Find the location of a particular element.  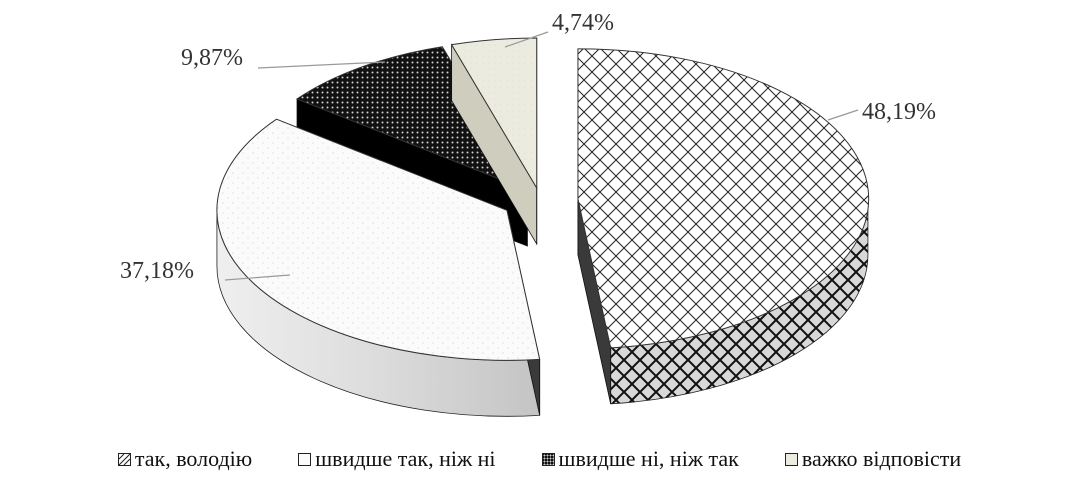

leader-line-shvydshe-ni is located at coordinates (321, 65).